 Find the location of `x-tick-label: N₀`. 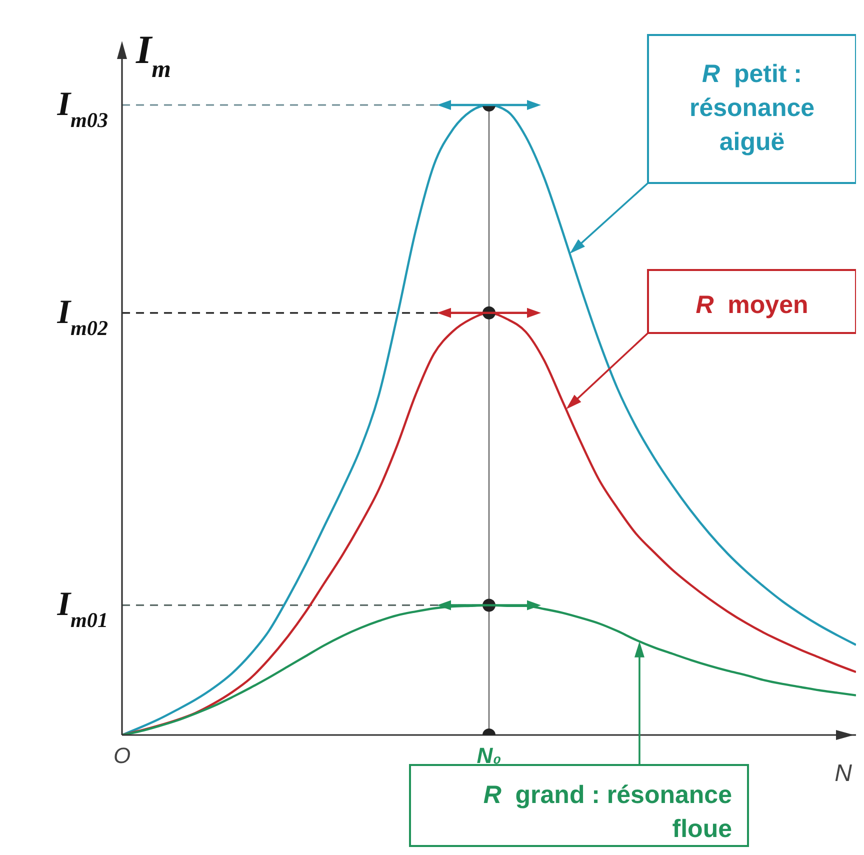

x-tick-label: N₀ is located at coordinates (489, 755).